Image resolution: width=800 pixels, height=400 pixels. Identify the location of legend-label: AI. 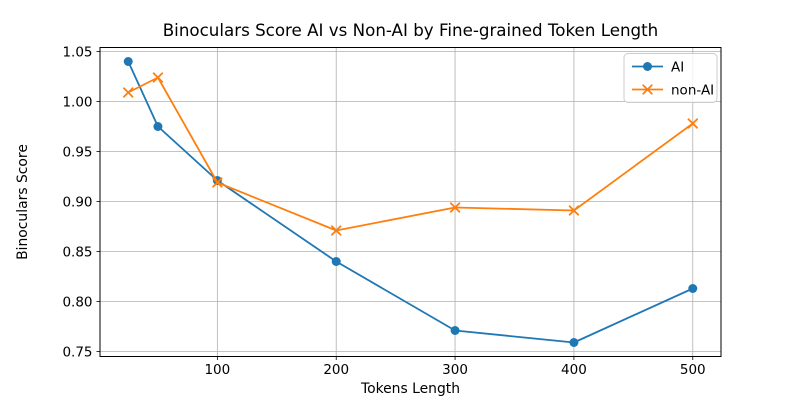
(677, 67).